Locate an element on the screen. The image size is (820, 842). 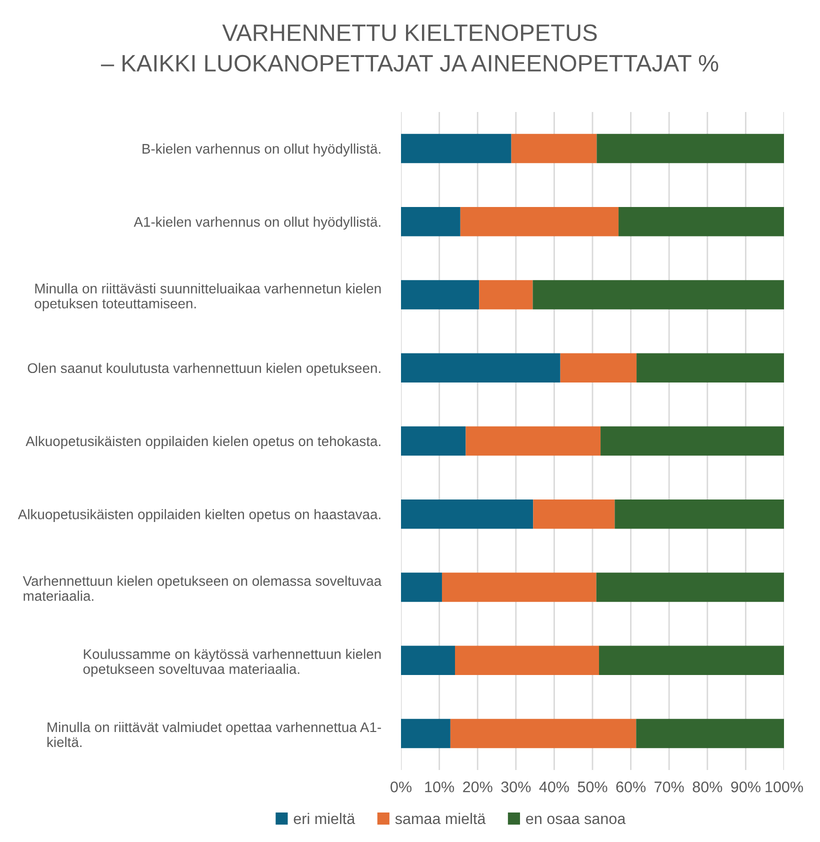
y-tick-label: A1-kielen varhennus on ollut hyödyllistä. is located at coordinates (257, 223).